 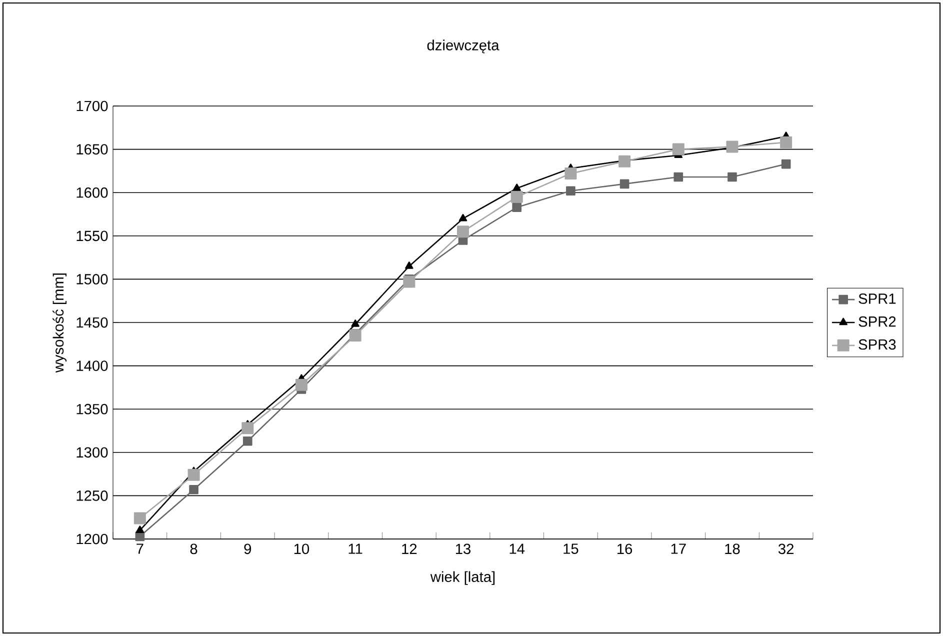 I want to click on x-tick-label: 32, so click(x=786, y=549).